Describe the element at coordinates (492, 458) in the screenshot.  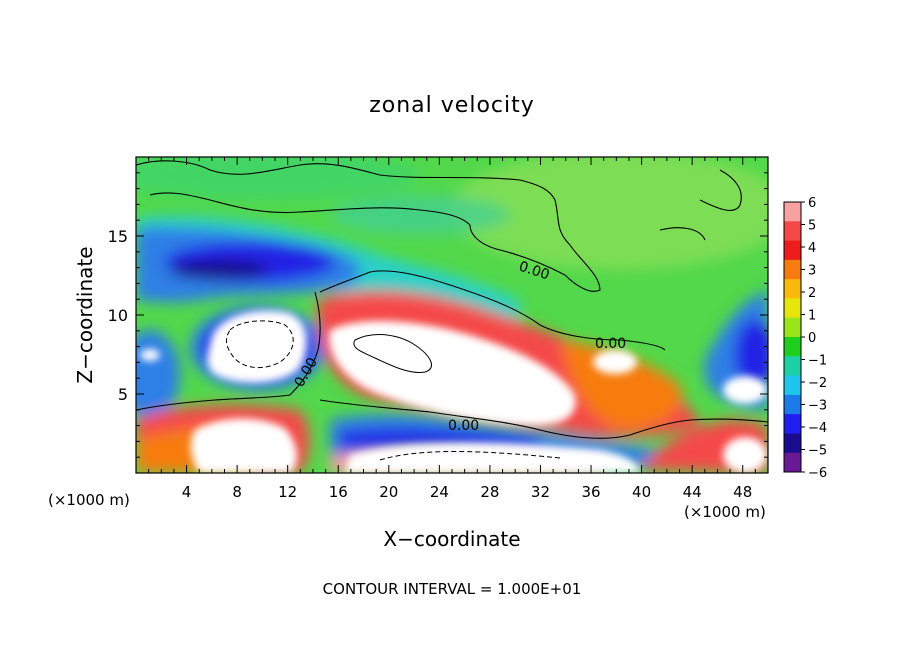
I see `lower-center-core` at that location.